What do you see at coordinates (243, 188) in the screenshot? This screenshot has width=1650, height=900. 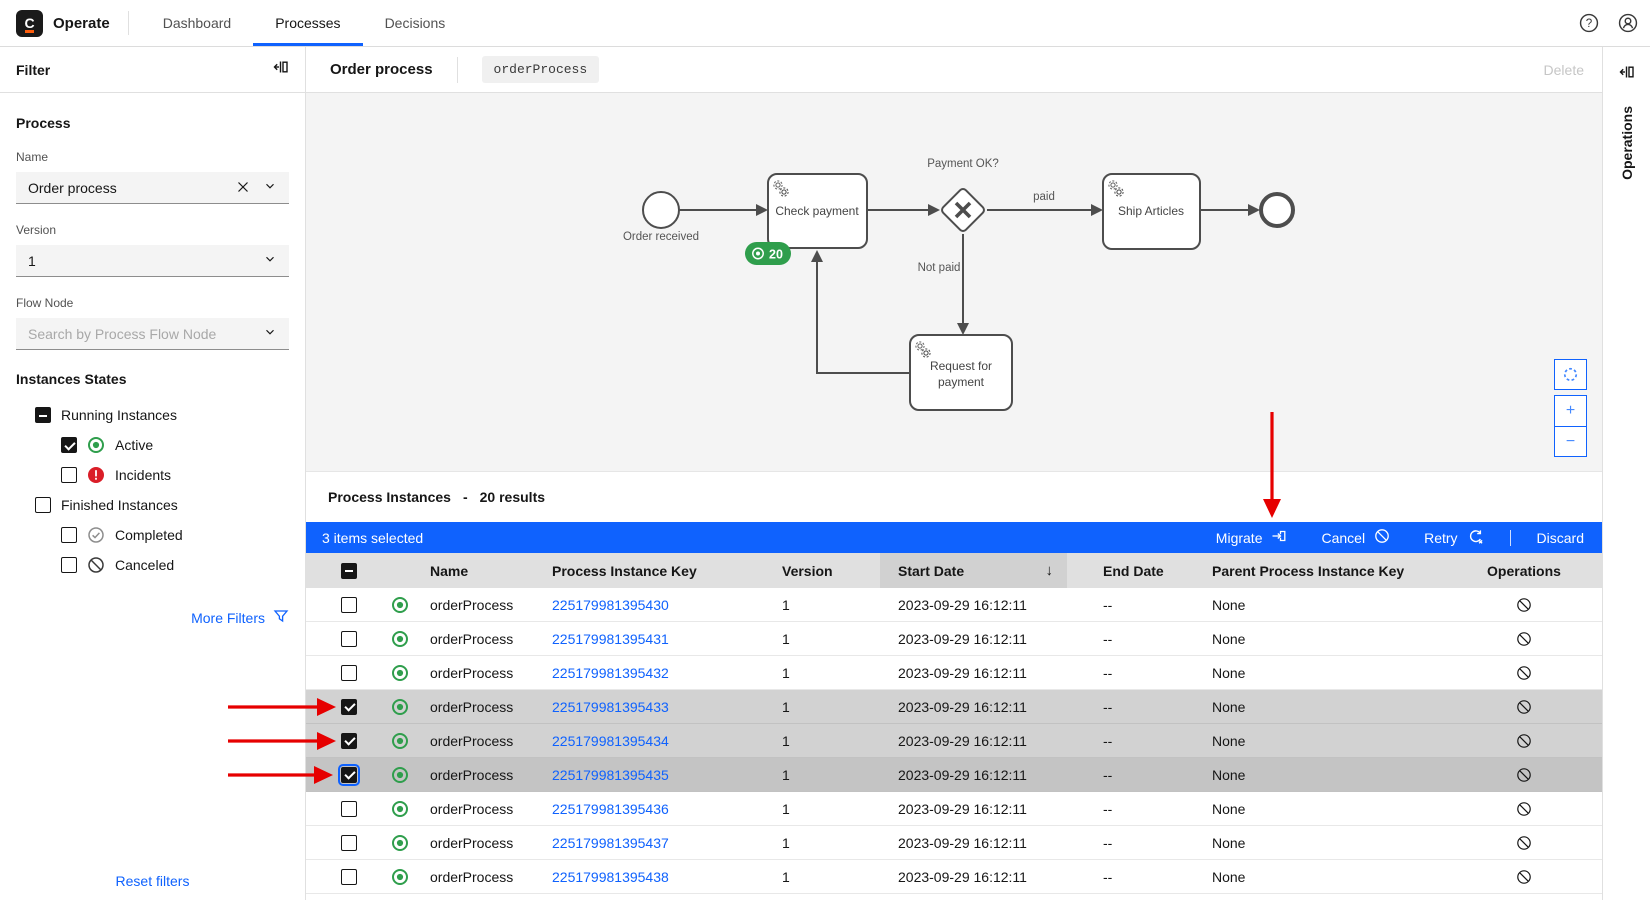 I see `clear-icon` at bounding box center [243, 188].